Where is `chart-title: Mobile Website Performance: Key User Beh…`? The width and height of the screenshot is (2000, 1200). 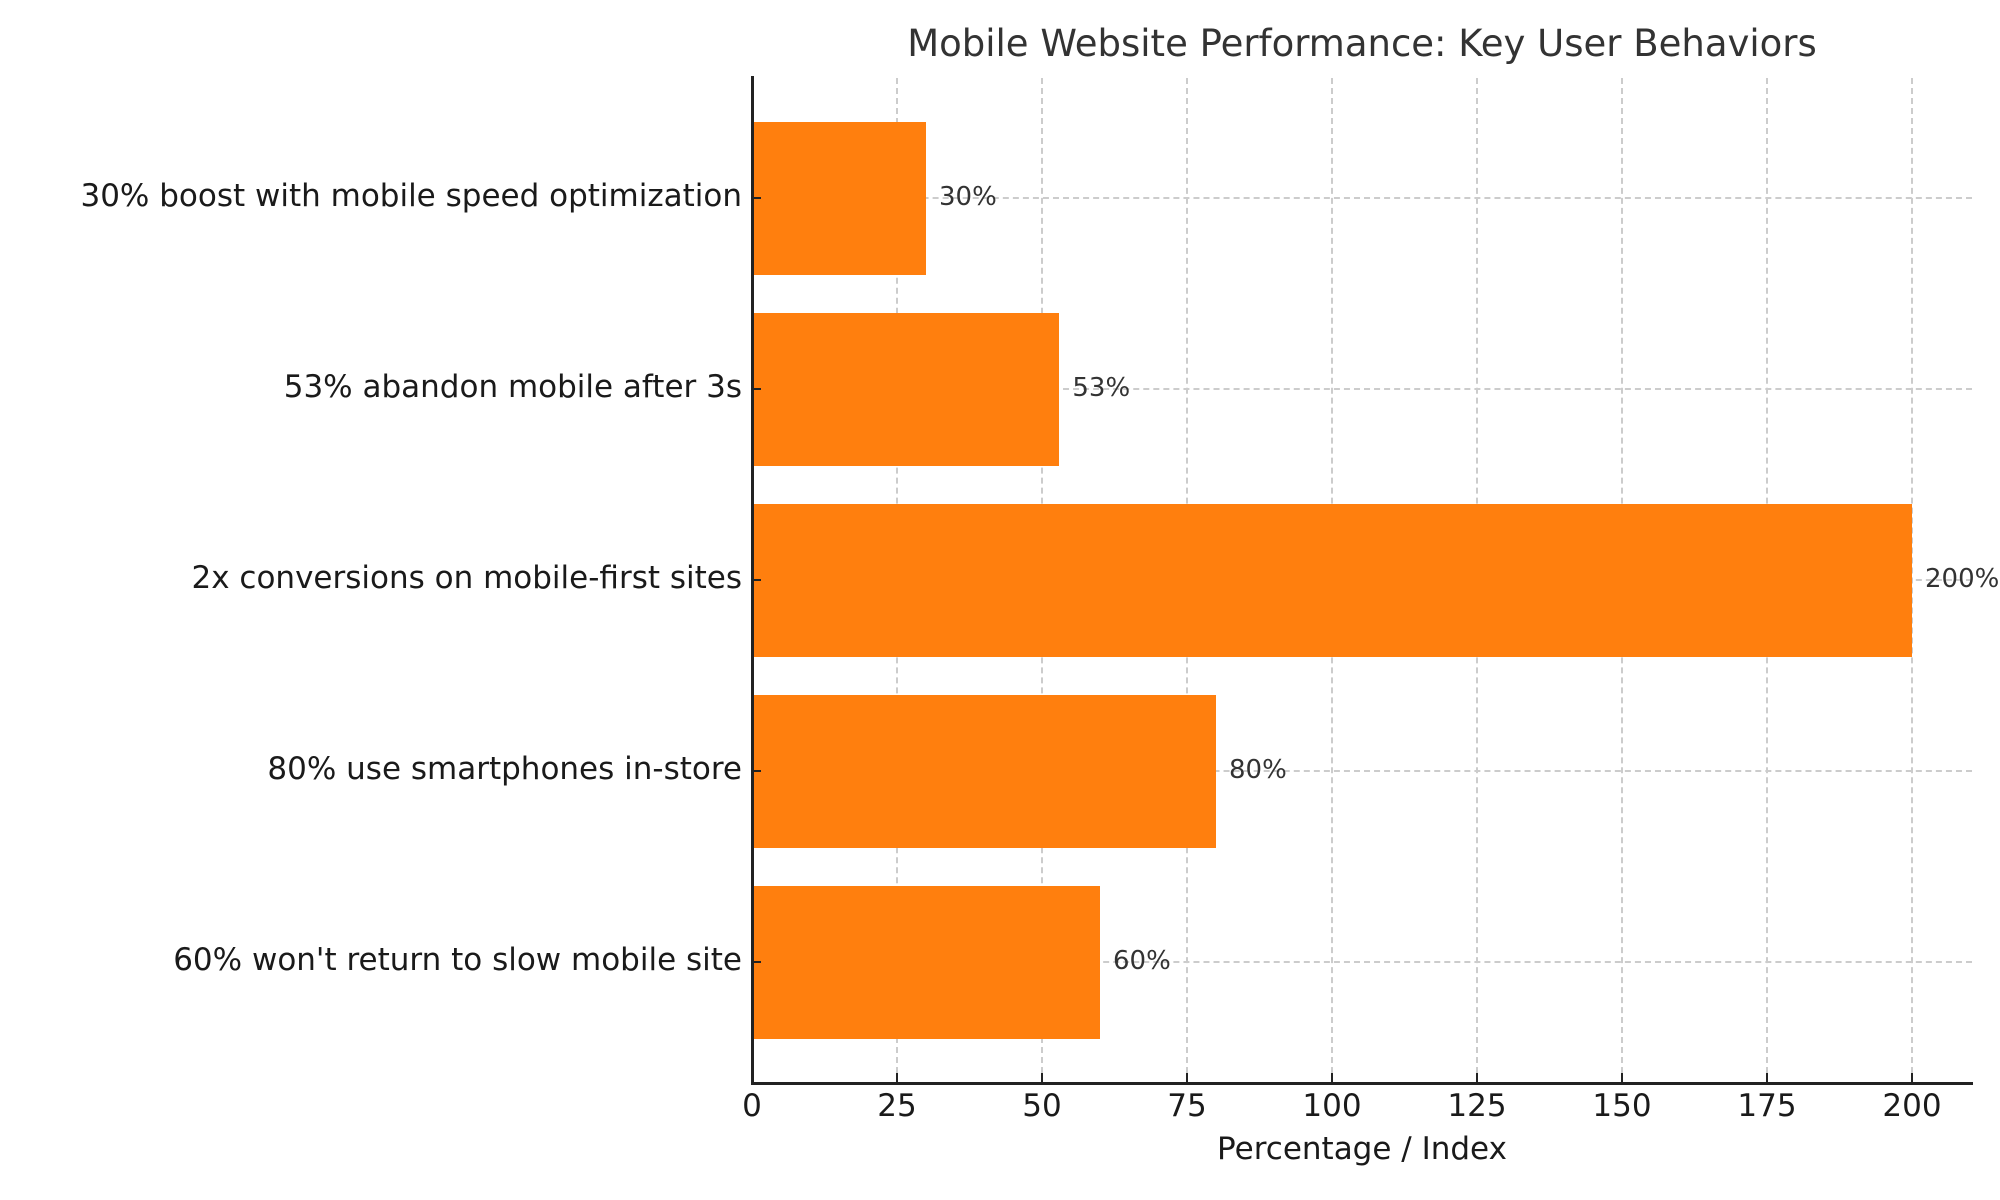
chart-title: Mobile Website Performance: Key User Beh… is located at coordinates (1362, 43).